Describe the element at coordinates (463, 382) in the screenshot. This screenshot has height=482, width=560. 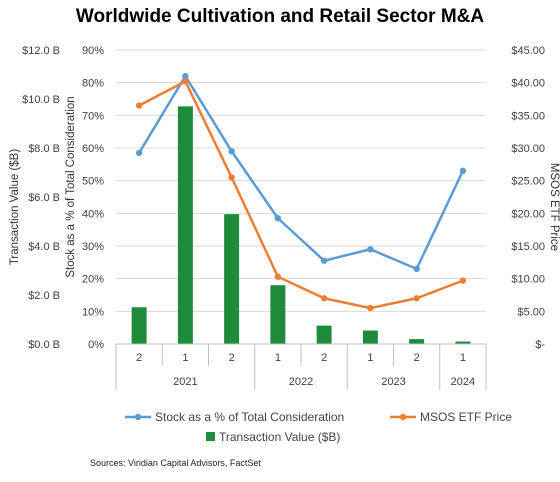
I see `group-tick-label: 2024` at that location.